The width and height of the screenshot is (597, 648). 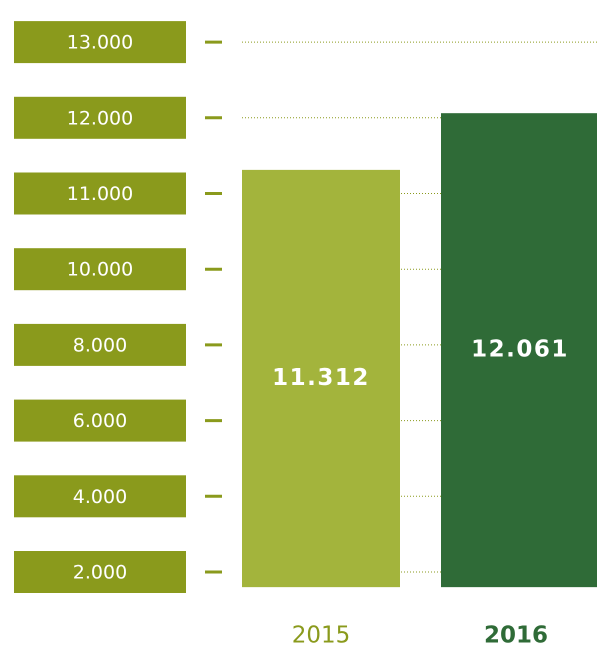 I want to click on y-tick-label: 13.000, so click(x=100, y=43).